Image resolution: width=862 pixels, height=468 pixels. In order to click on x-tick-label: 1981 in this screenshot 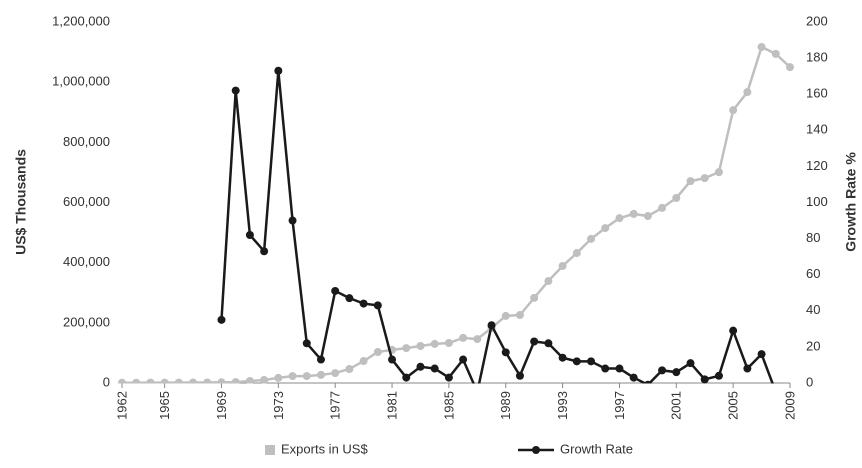, I will do `click(391, 405)`.